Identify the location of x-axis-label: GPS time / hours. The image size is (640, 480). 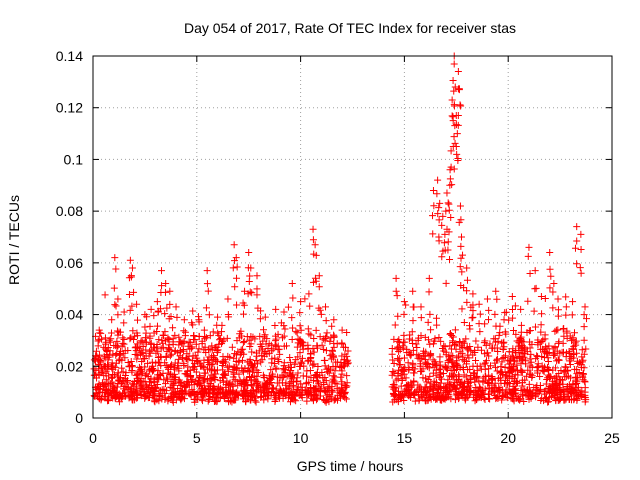
(350, 466).